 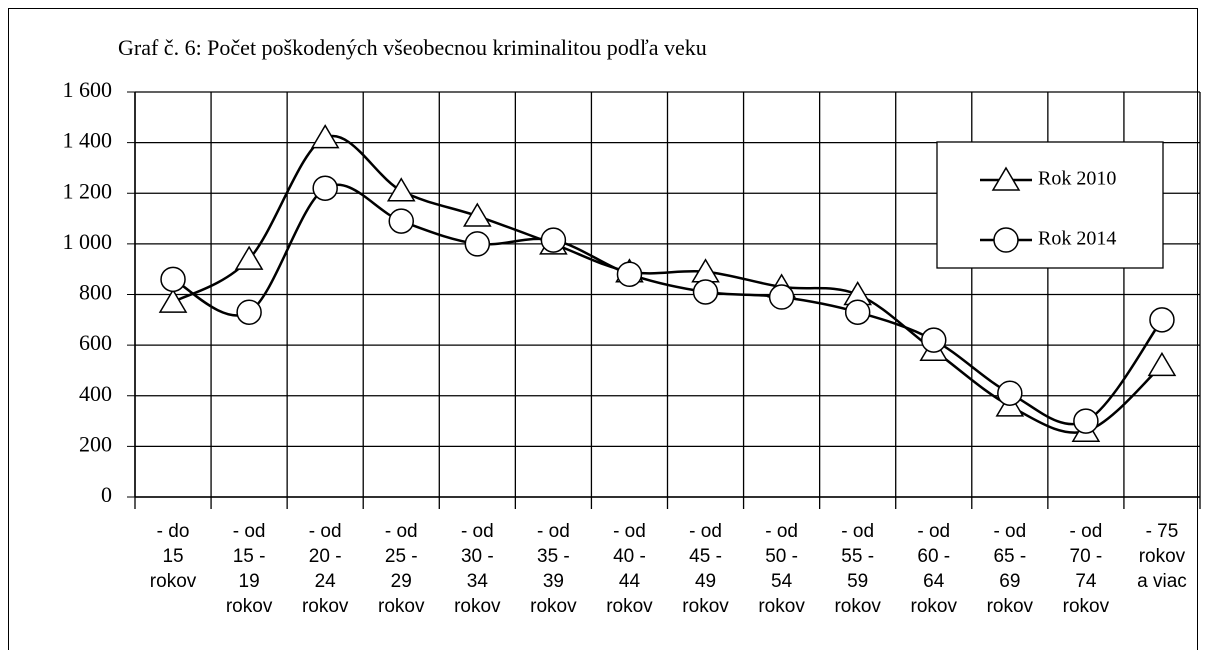 I want to click on y-tick-label: 400, so click(x=95, y=393).